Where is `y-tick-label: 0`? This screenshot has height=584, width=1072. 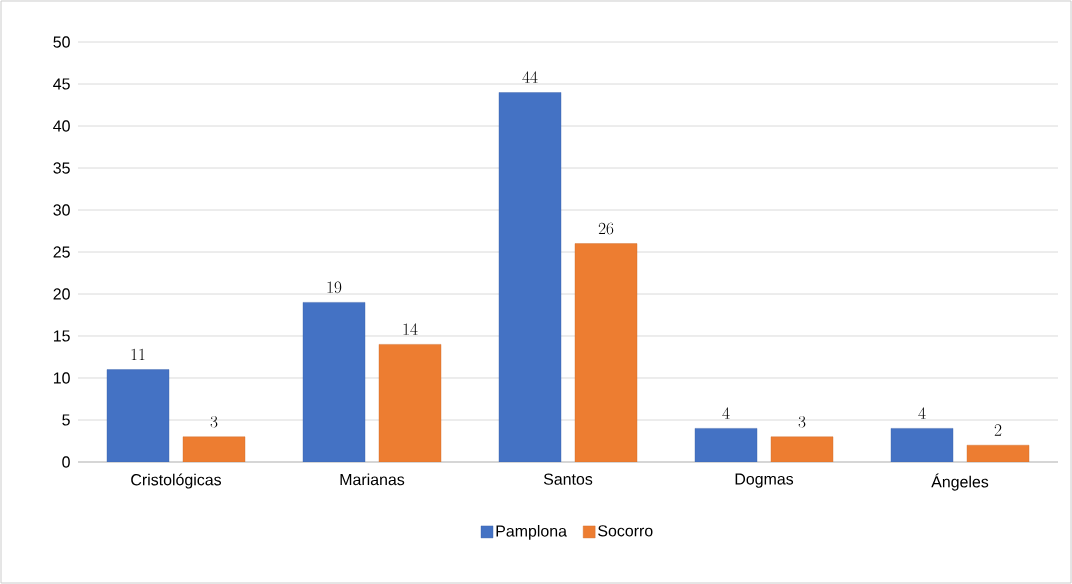
y-tick-label: 0 is located at coordinates (66, 462).